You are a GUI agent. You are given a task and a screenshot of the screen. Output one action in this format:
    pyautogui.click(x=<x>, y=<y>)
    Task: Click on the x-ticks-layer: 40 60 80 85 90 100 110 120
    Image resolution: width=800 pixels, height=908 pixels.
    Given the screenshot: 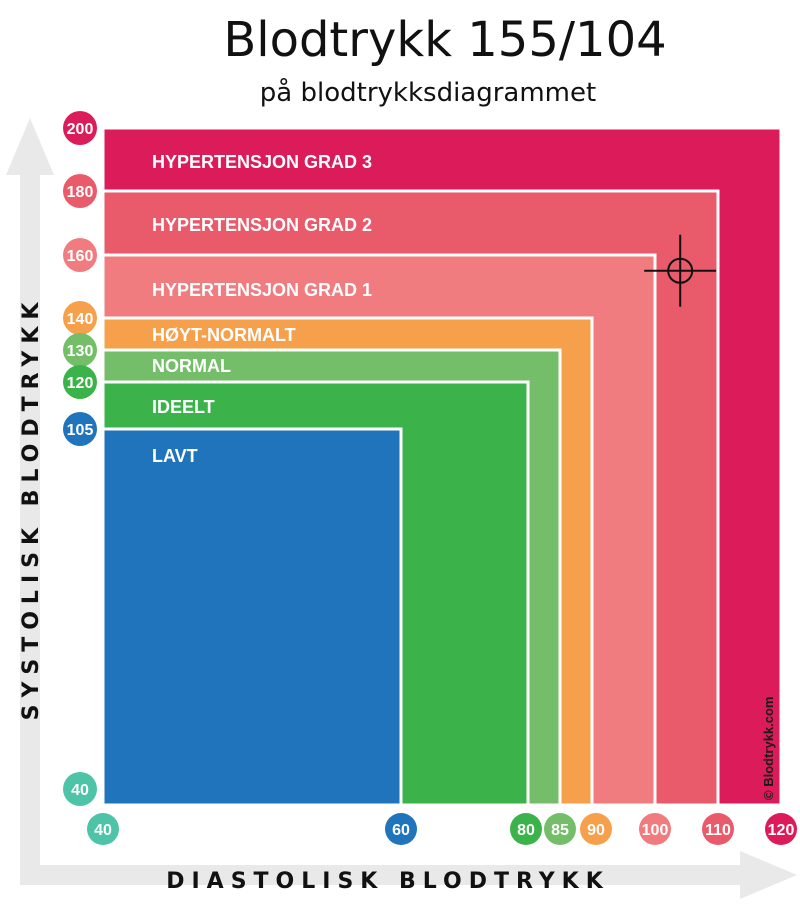 What is the action you would take?
    pyautogui.click(x=442, y=829)
    